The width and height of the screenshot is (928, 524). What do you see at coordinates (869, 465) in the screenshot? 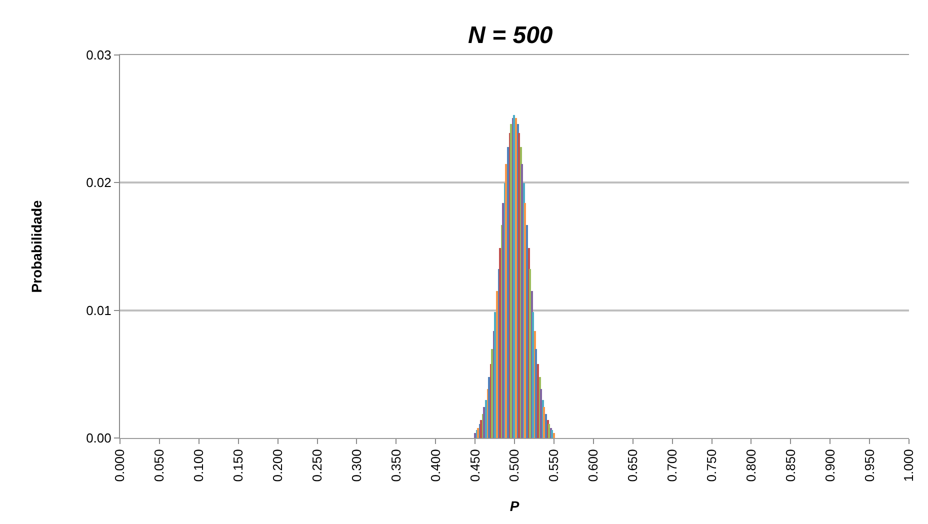
I see `x-tick-label: 0.950` at bounding box center [869, 465].